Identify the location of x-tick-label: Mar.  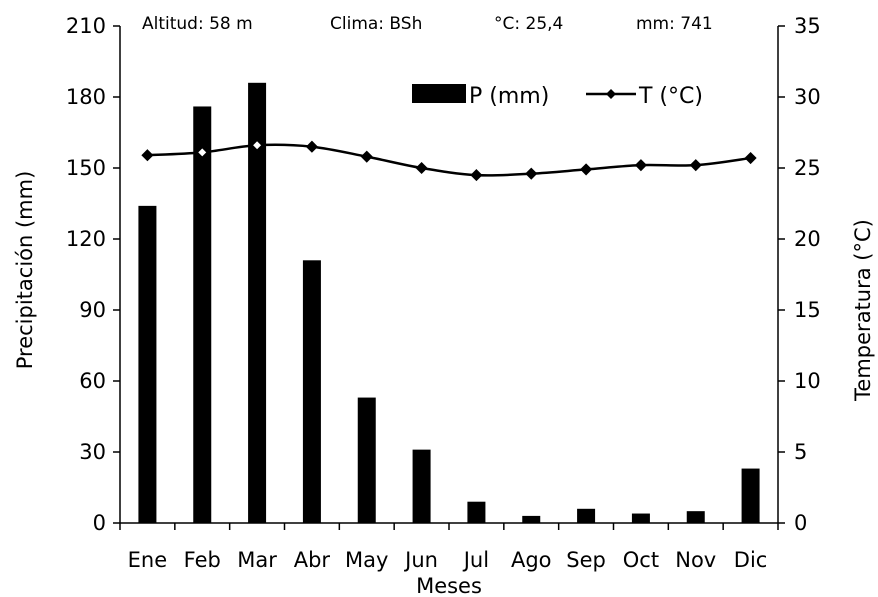
(257, 560).